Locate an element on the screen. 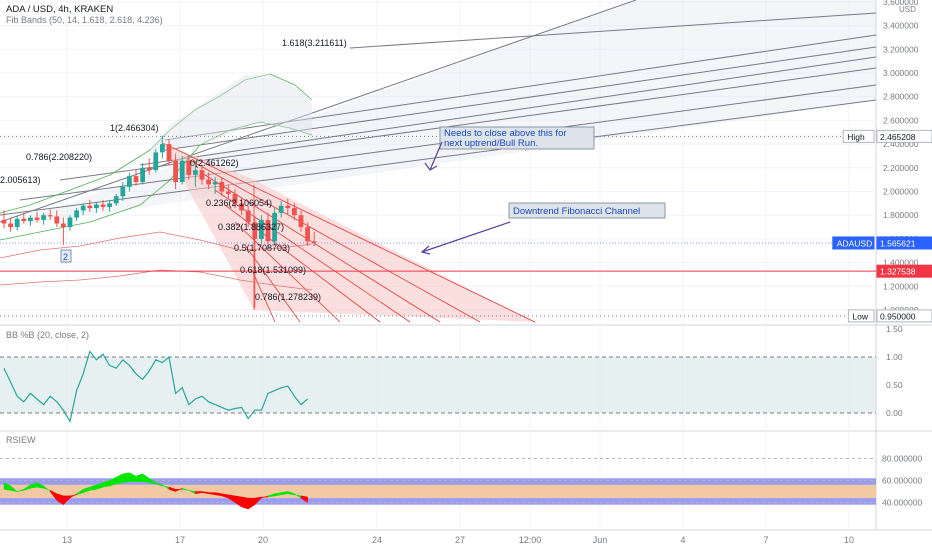 The image size is (932, 555). candlestick-series is located at coordinates (159, 221).